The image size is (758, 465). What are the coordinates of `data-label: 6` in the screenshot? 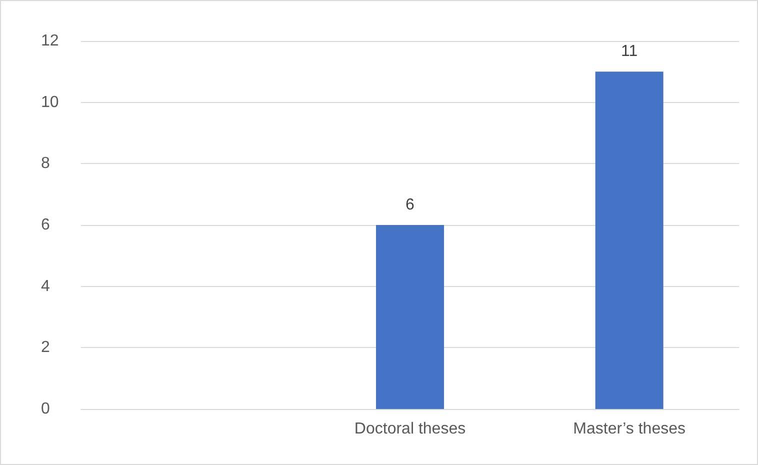 It's located at (410, 205).